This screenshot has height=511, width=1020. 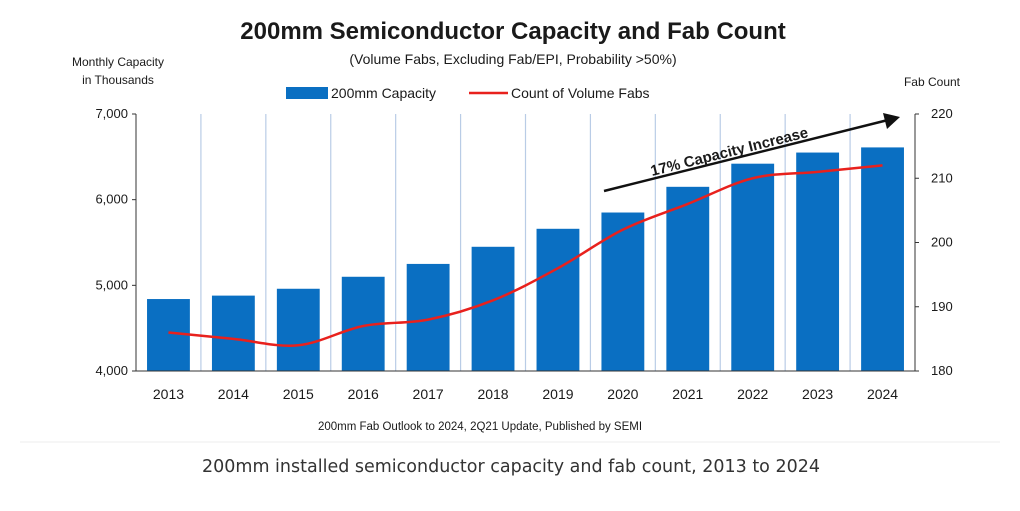 What do you see at coordinates (942, 177) in the screenshot?
I see `right-tick-label: 210` at bounding box center [942, 177].